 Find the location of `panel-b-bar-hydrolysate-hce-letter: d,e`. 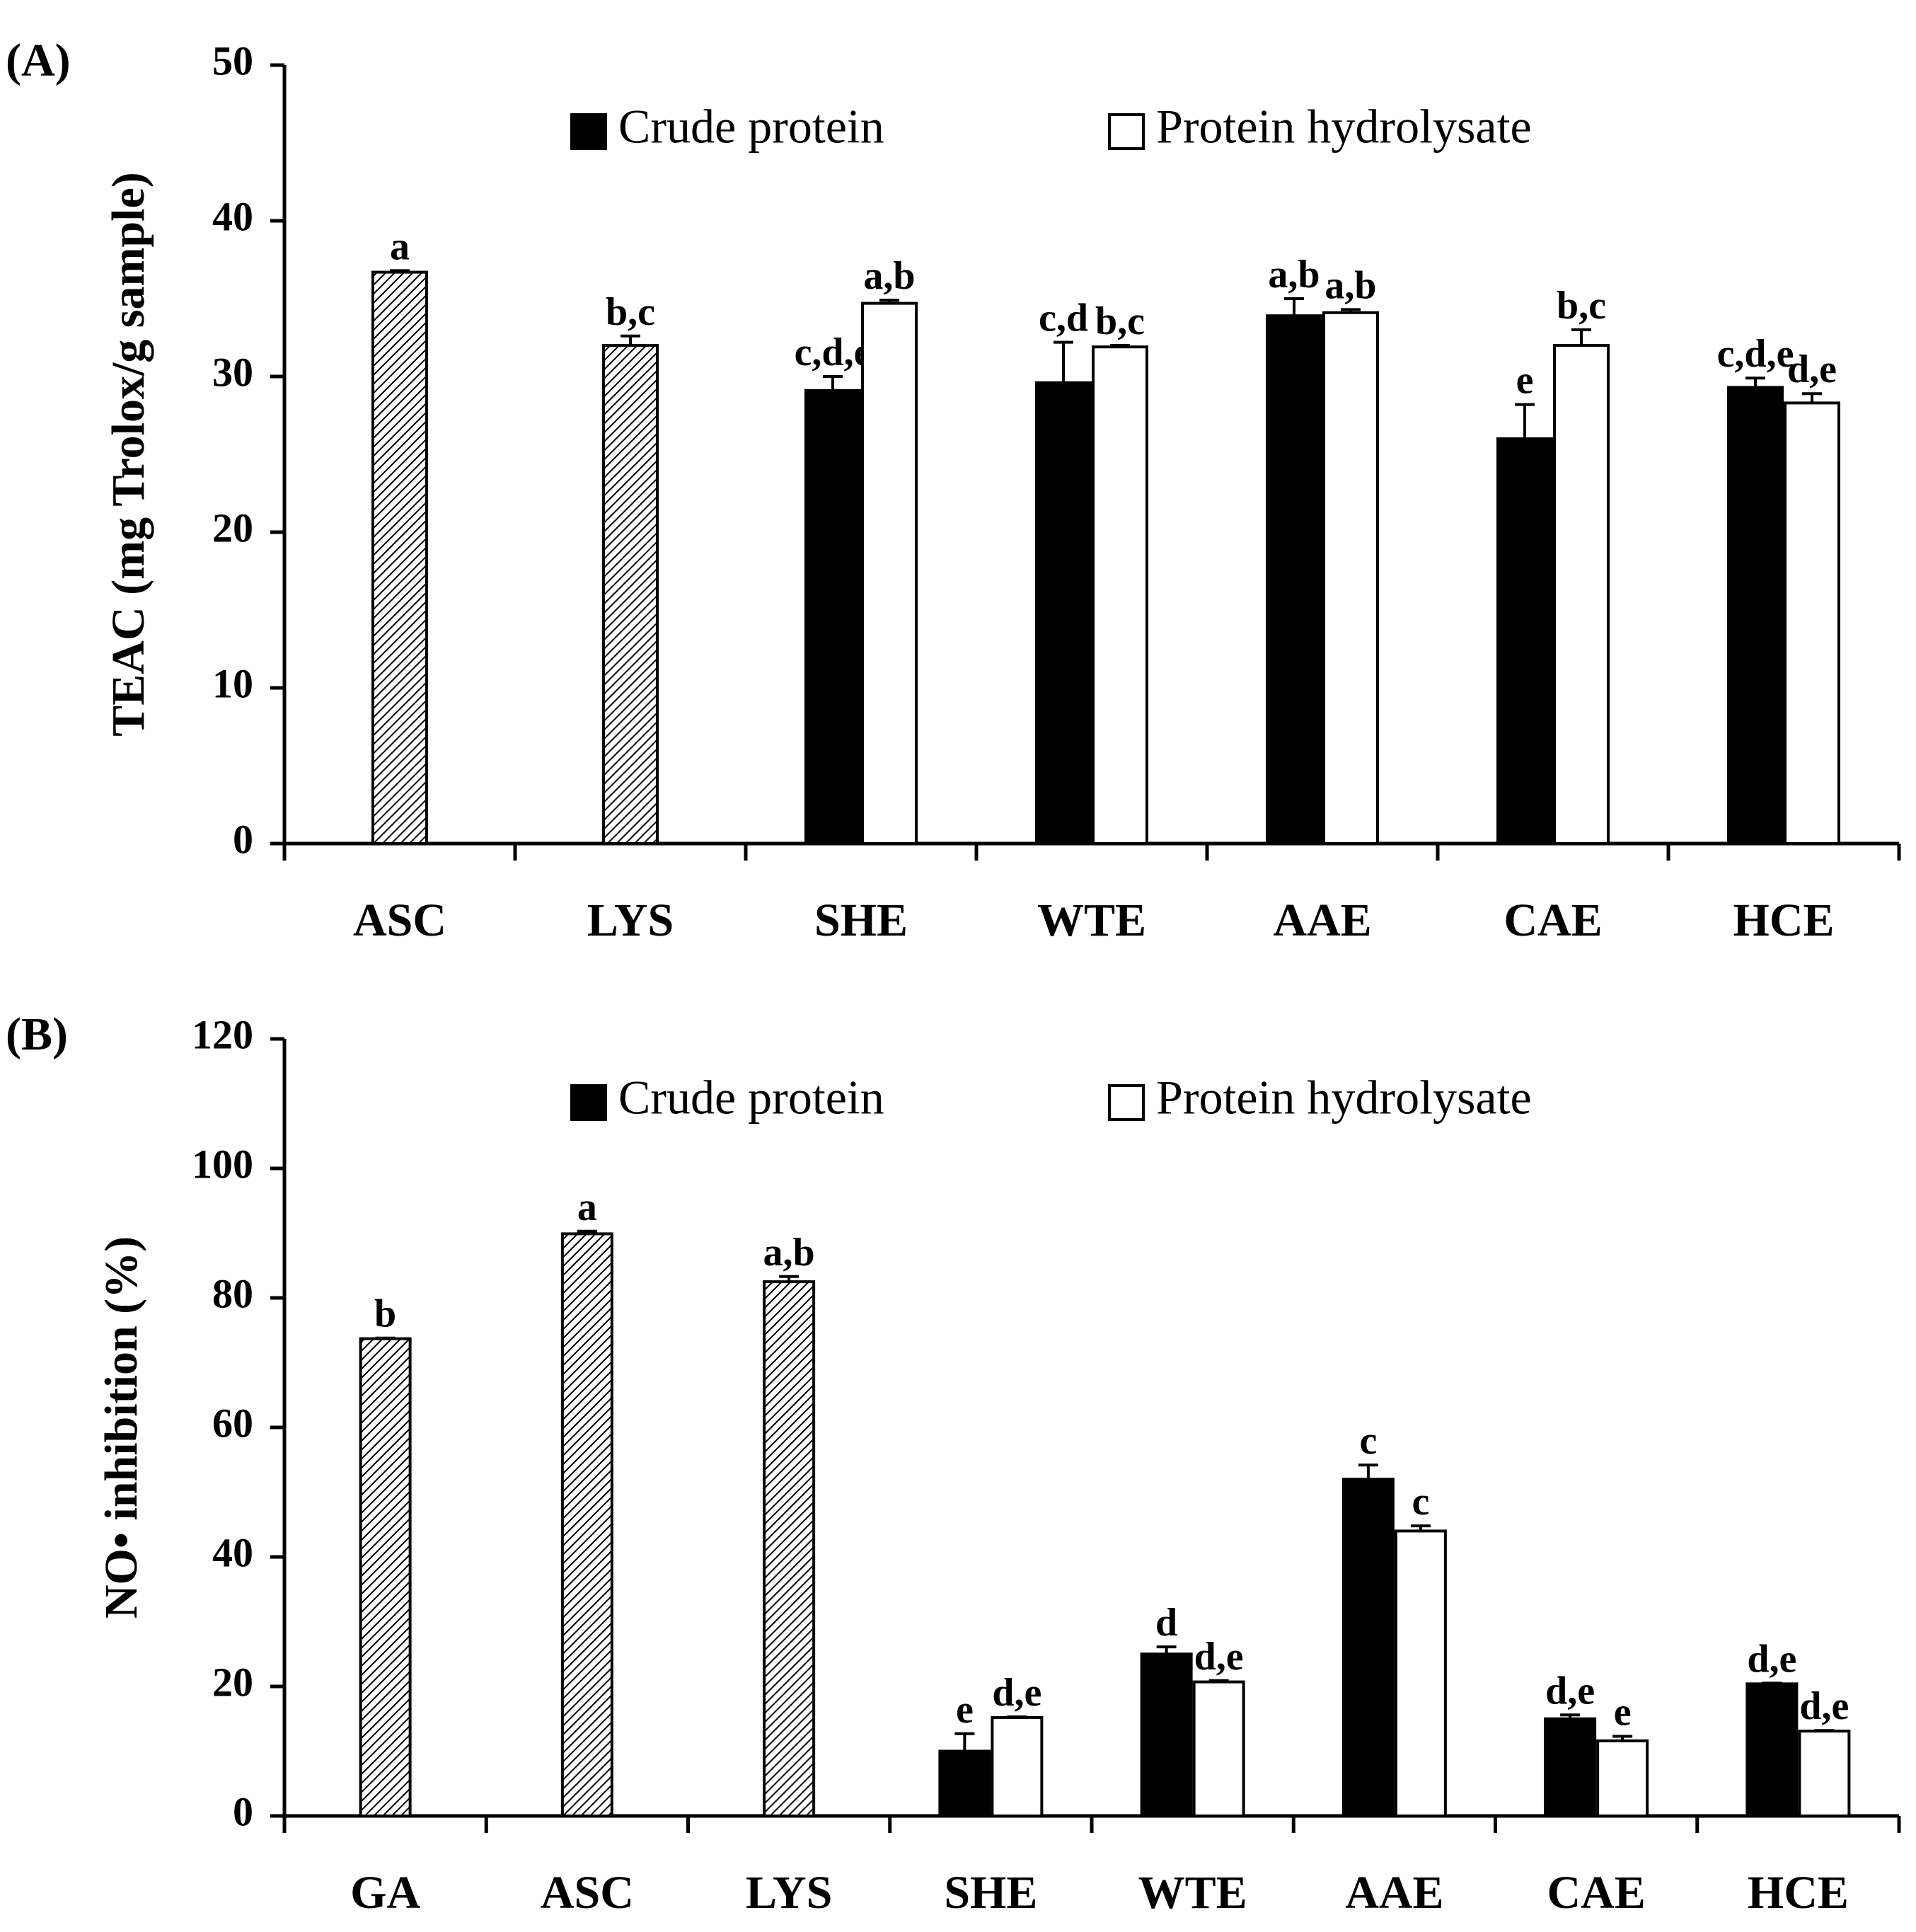

panel-b-bar-hydrolysate-hce-letter: d,e is located at coordinates (1824, 1706).